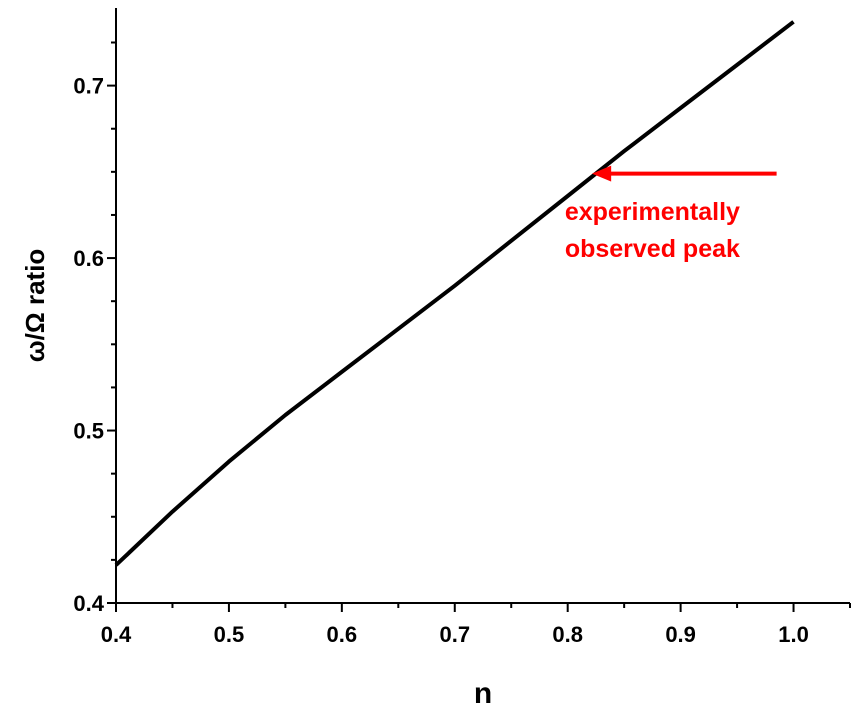 The image size is (851, 715). I want to click on x-tick-label: 0.8, so click(567, 634).